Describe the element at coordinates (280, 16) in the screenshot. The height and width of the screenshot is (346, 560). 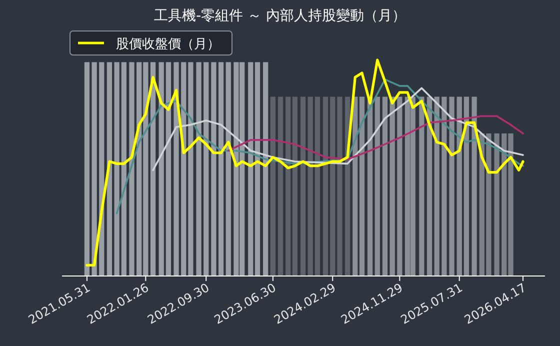
I see `chart-title: 工具機-零組件 ～ 內部人持股變動（月）` at that location.